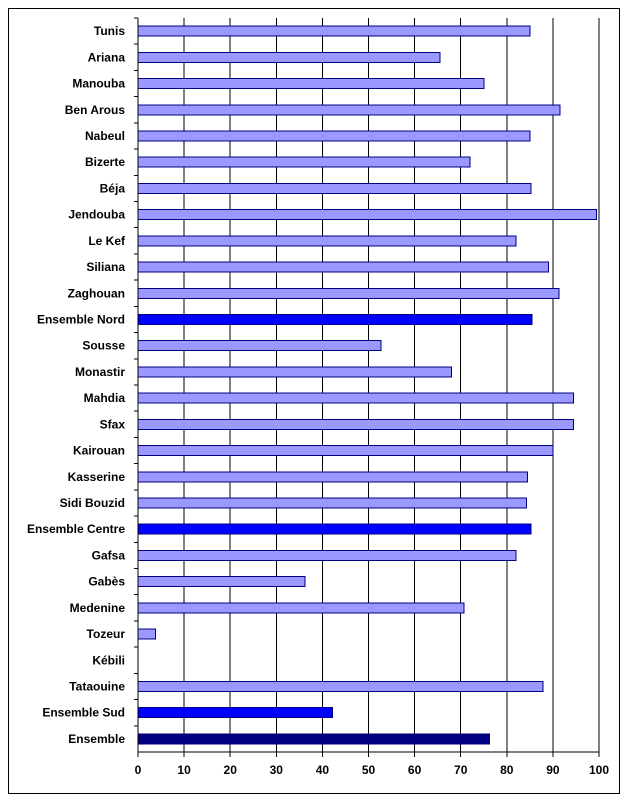 Image resolution: width=630 pixels, height=800 pixels. What do you see at coordinates (95, 110) in the screenshot?
I see `category-label: Ben Arous` at bounding box center [95, 110].